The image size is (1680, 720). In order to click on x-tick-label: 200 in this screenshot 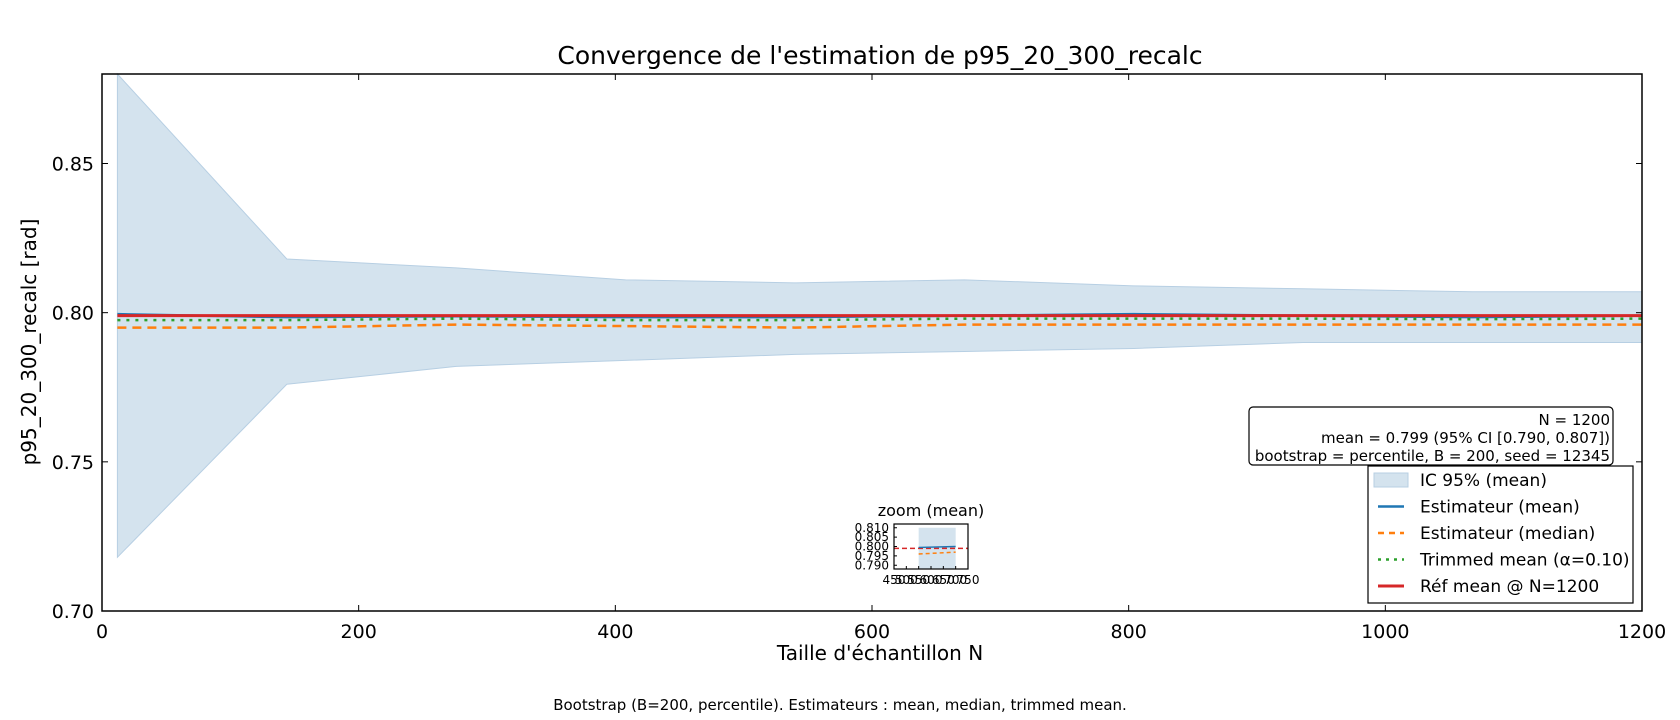, I will do `click(359, 632)`.